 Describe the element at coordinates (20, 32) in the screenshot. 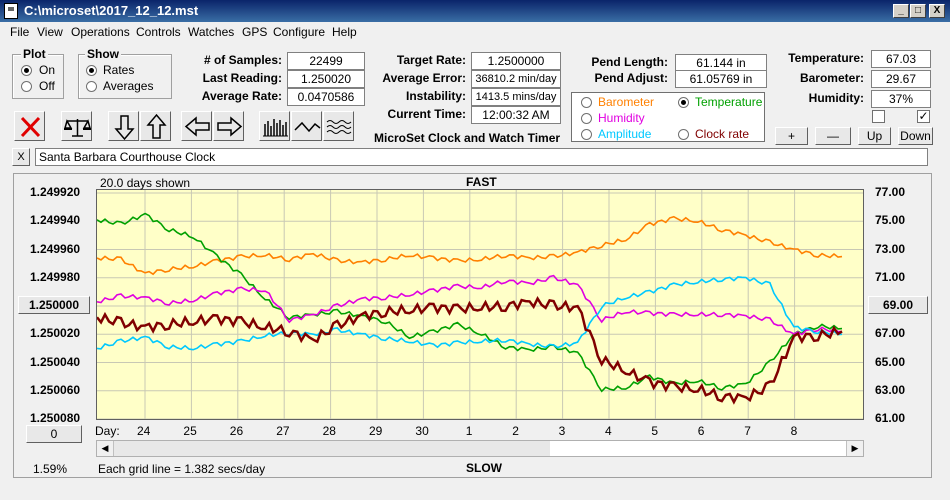

I see `menu-file: File` at that location.